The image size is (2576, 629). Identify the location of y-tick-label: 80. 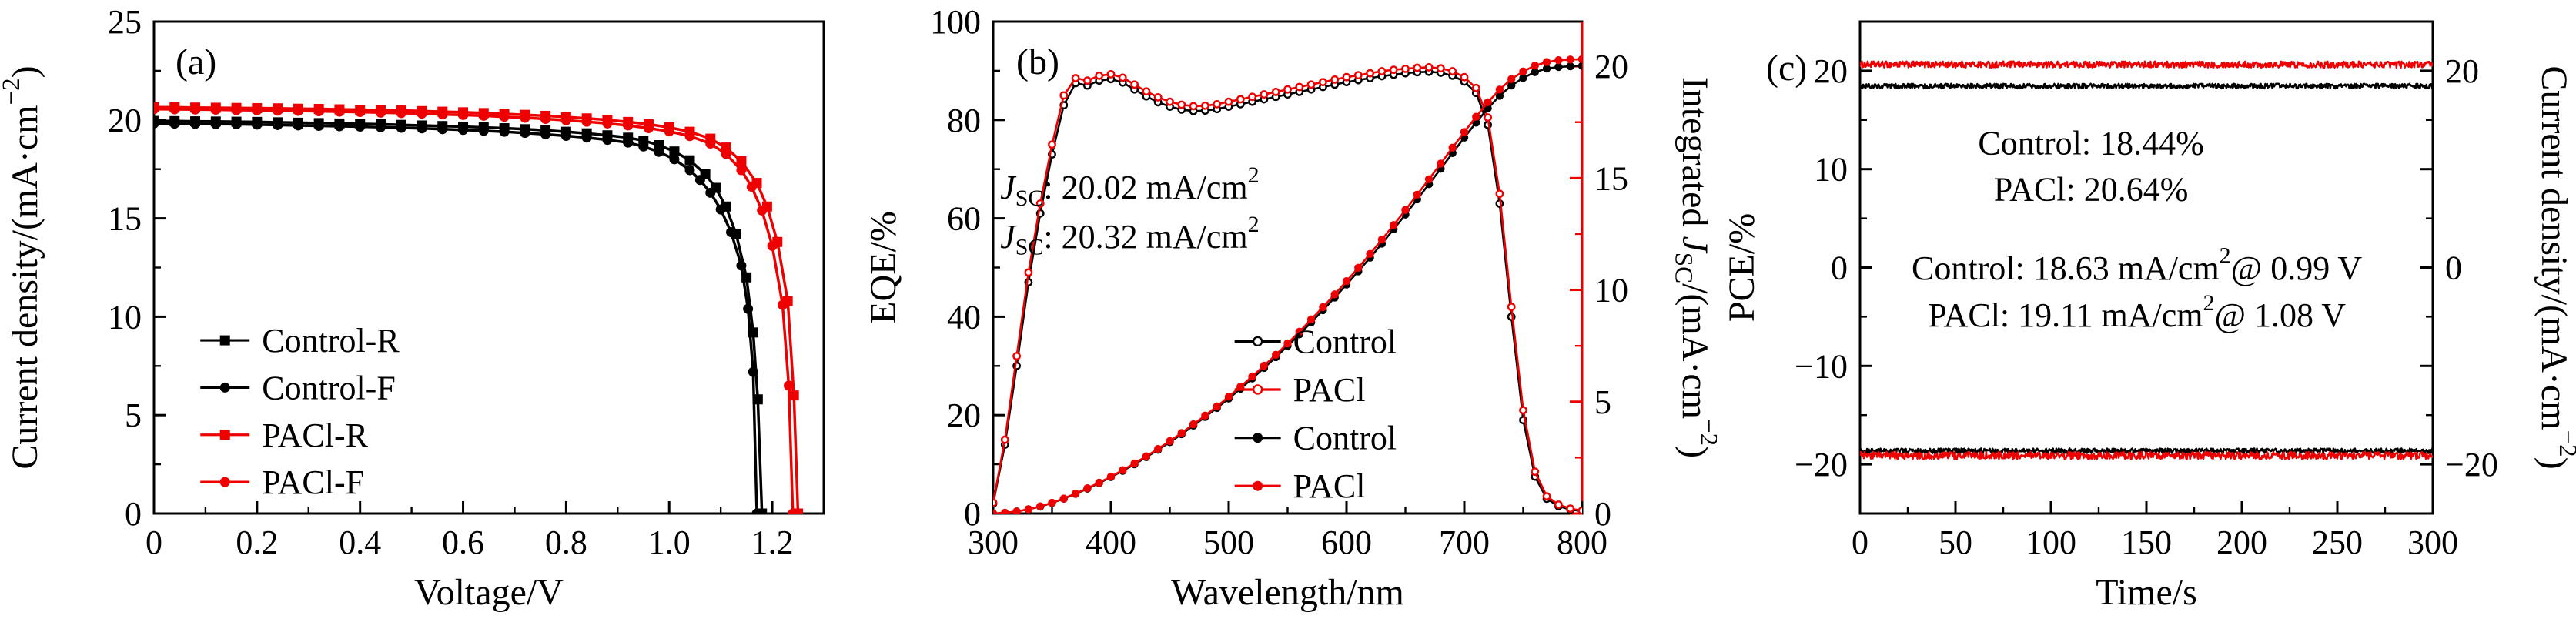
(964, 120).